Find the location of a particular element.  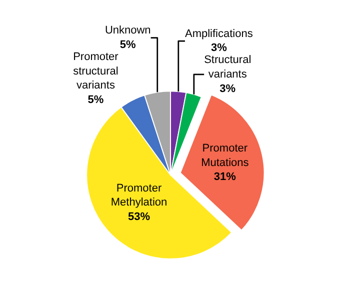

data-label: 53% is located at coordinates (139, 217).